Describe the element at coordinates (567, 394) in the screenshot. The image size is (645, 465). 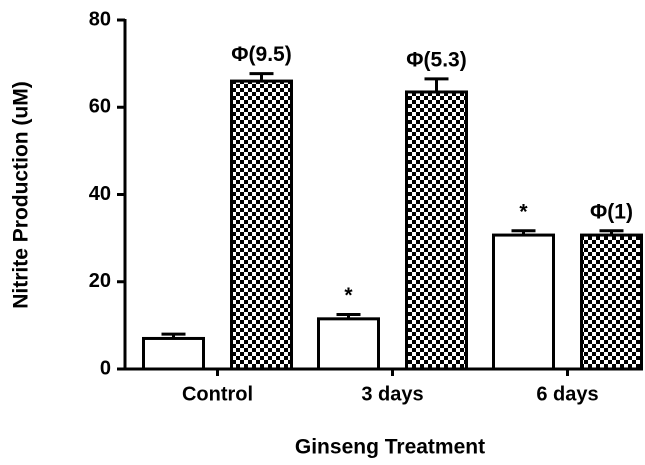
I see `x-tick-label: 6 days` at that location.